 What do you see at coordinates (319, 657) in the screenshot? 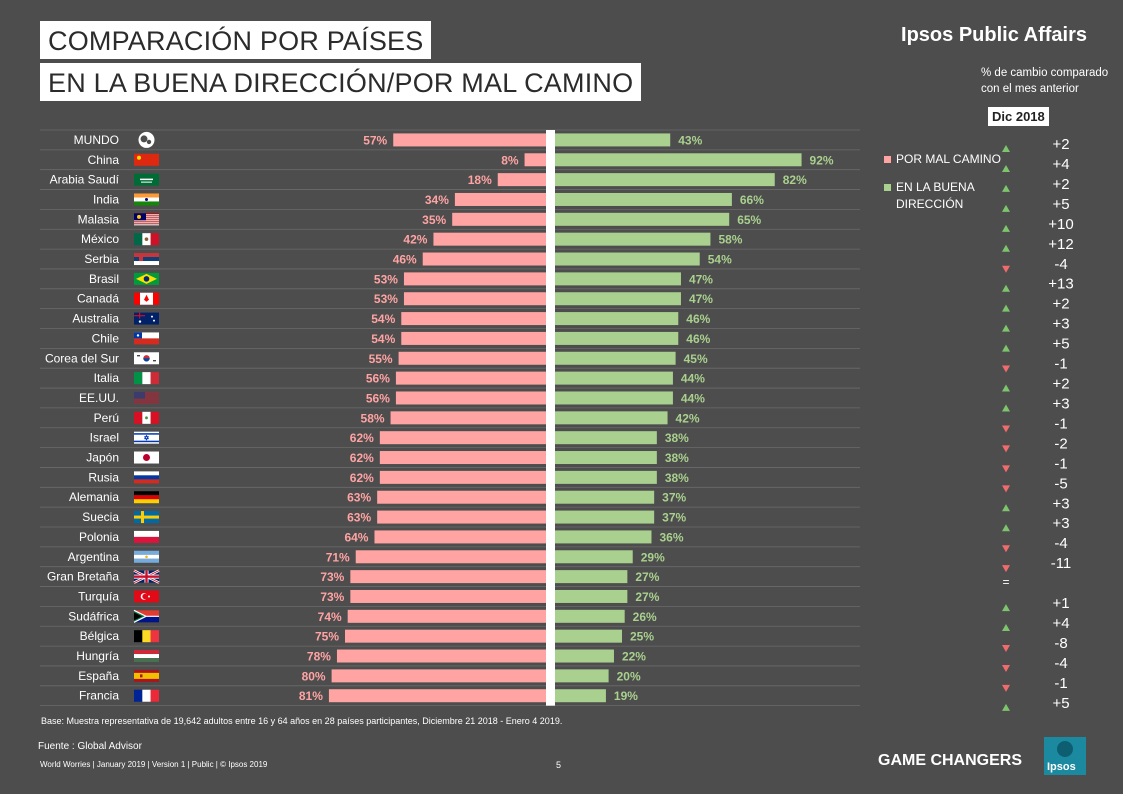
I see `value-label-bad: 78%` at bounding box center [319, 657].